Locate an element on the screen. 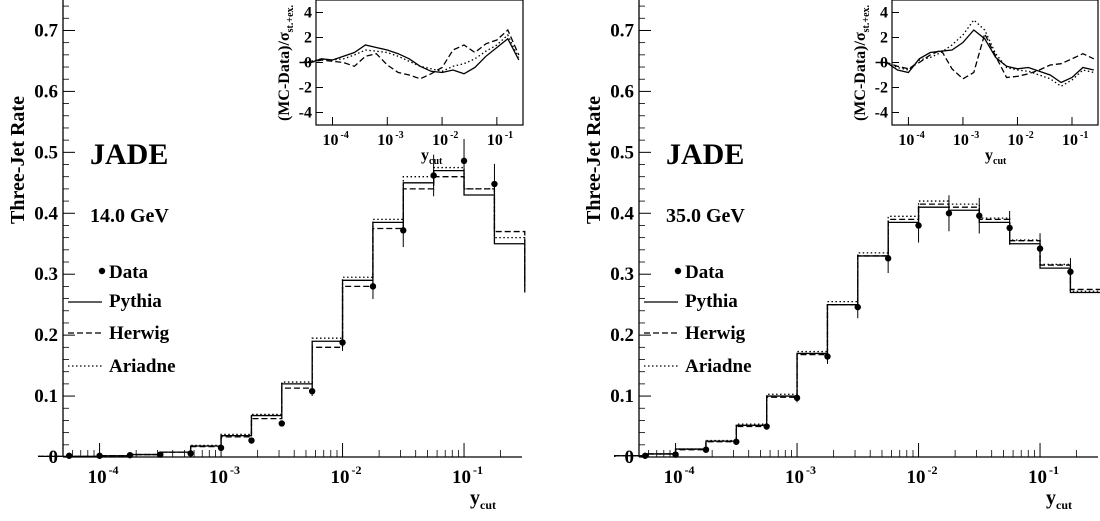  inset-frame is located at coordinates (419, 63).